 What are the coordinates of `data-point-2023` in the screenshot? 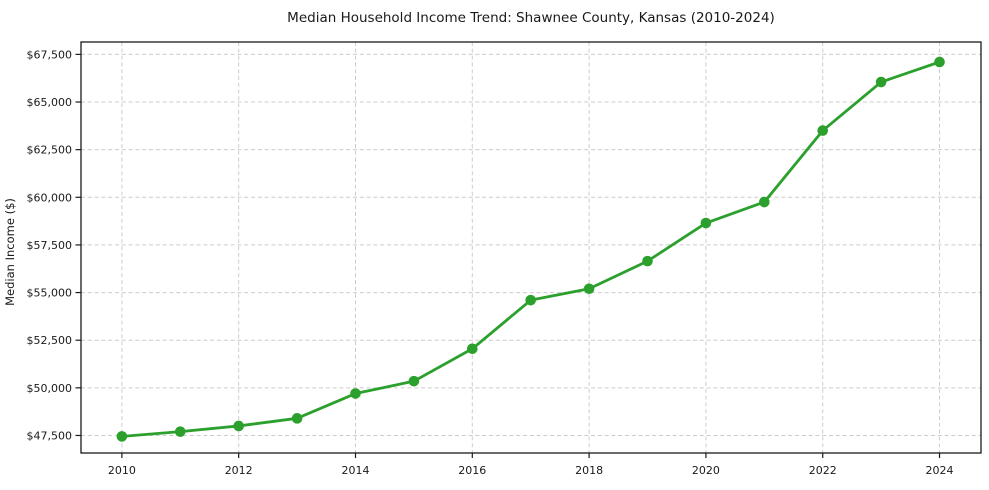 It's located at (881, 82).